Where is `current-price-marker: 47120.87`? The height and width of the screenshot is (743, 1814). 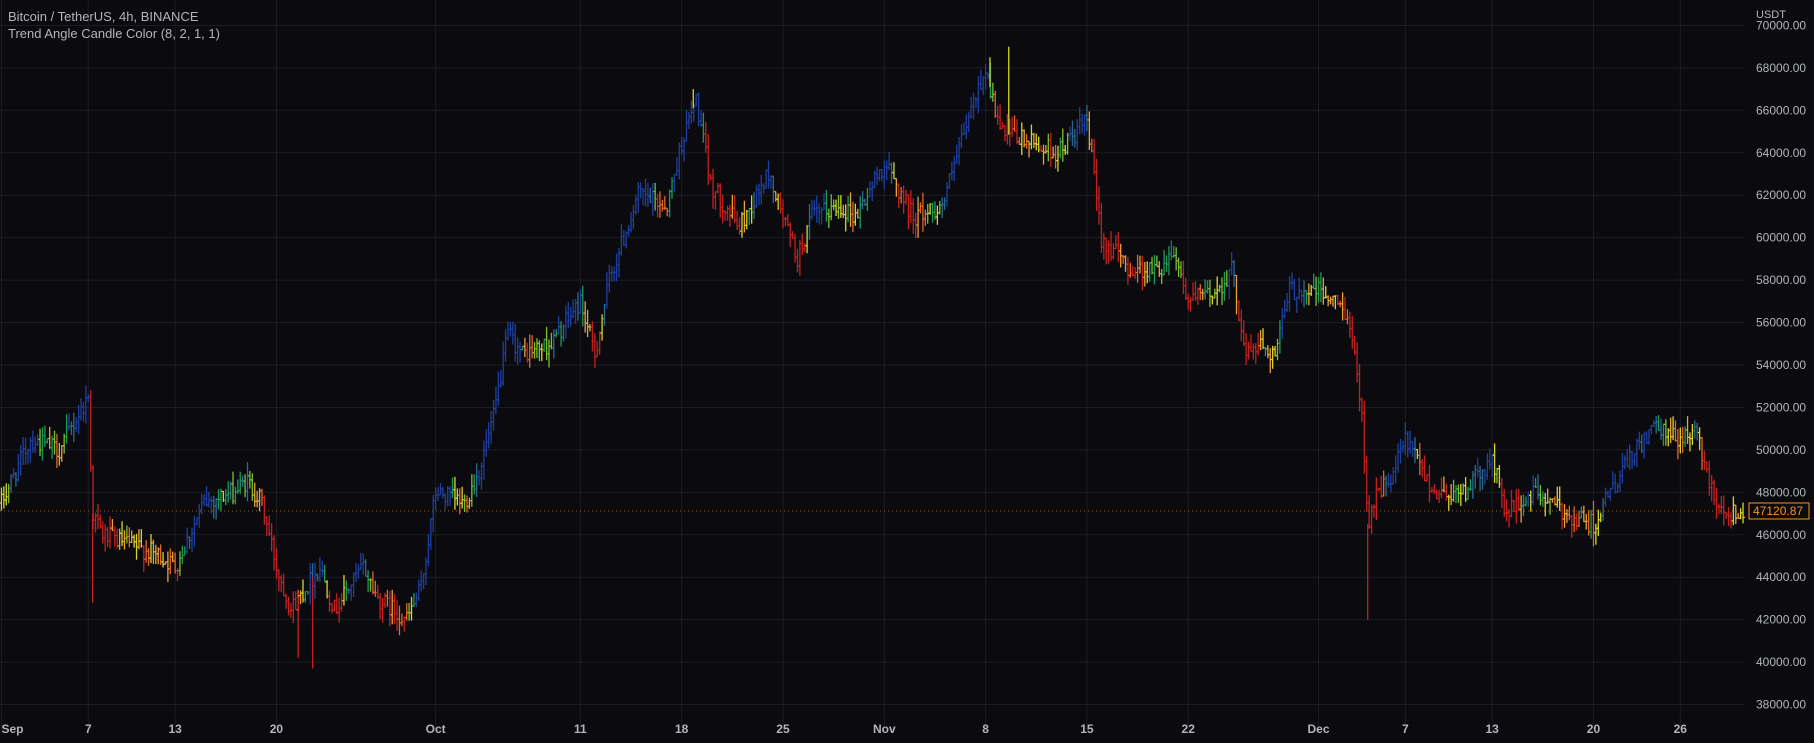 current-price-marker: 47120.87 is located at coordinates (1779, 511).